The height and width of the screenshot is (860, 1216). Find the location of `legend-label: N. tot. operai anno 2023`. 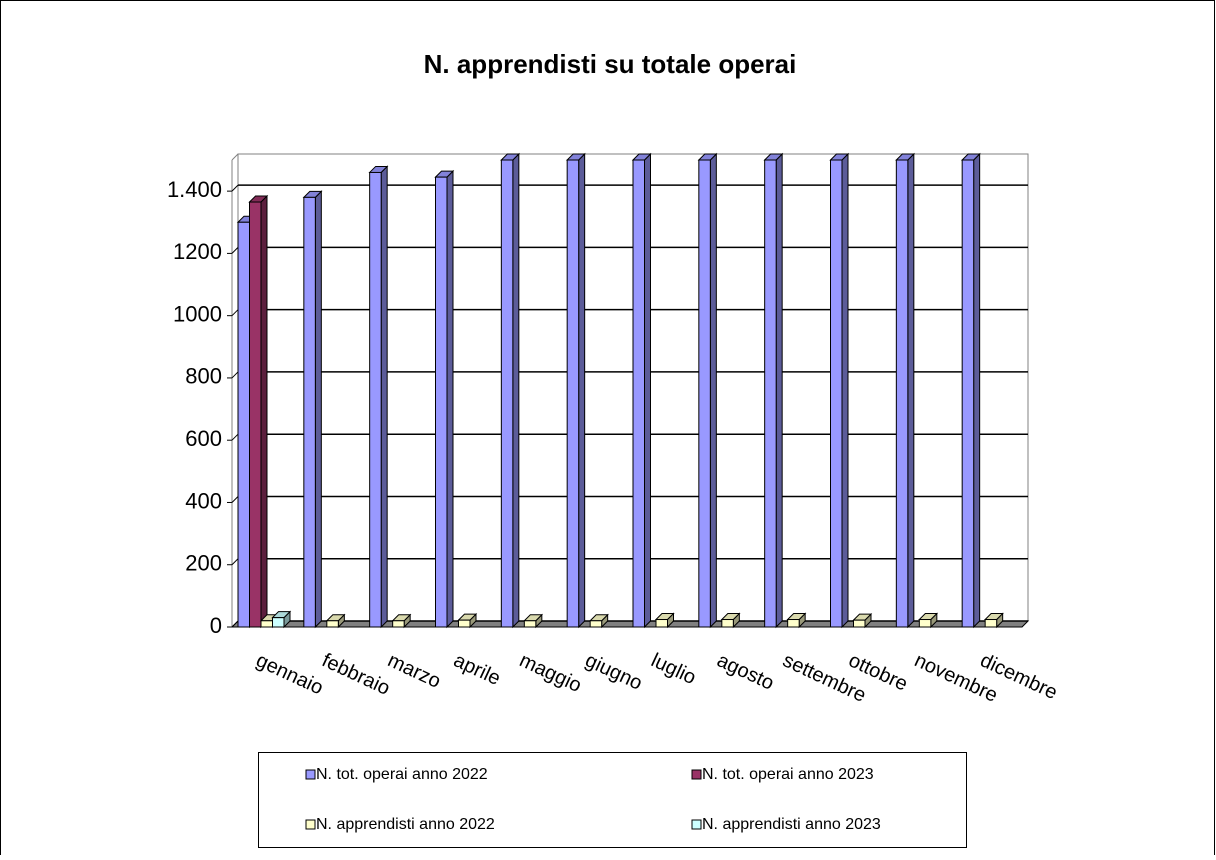

legend-label: N. tot. operai anno 2023 is located at coordinates (788, 774).